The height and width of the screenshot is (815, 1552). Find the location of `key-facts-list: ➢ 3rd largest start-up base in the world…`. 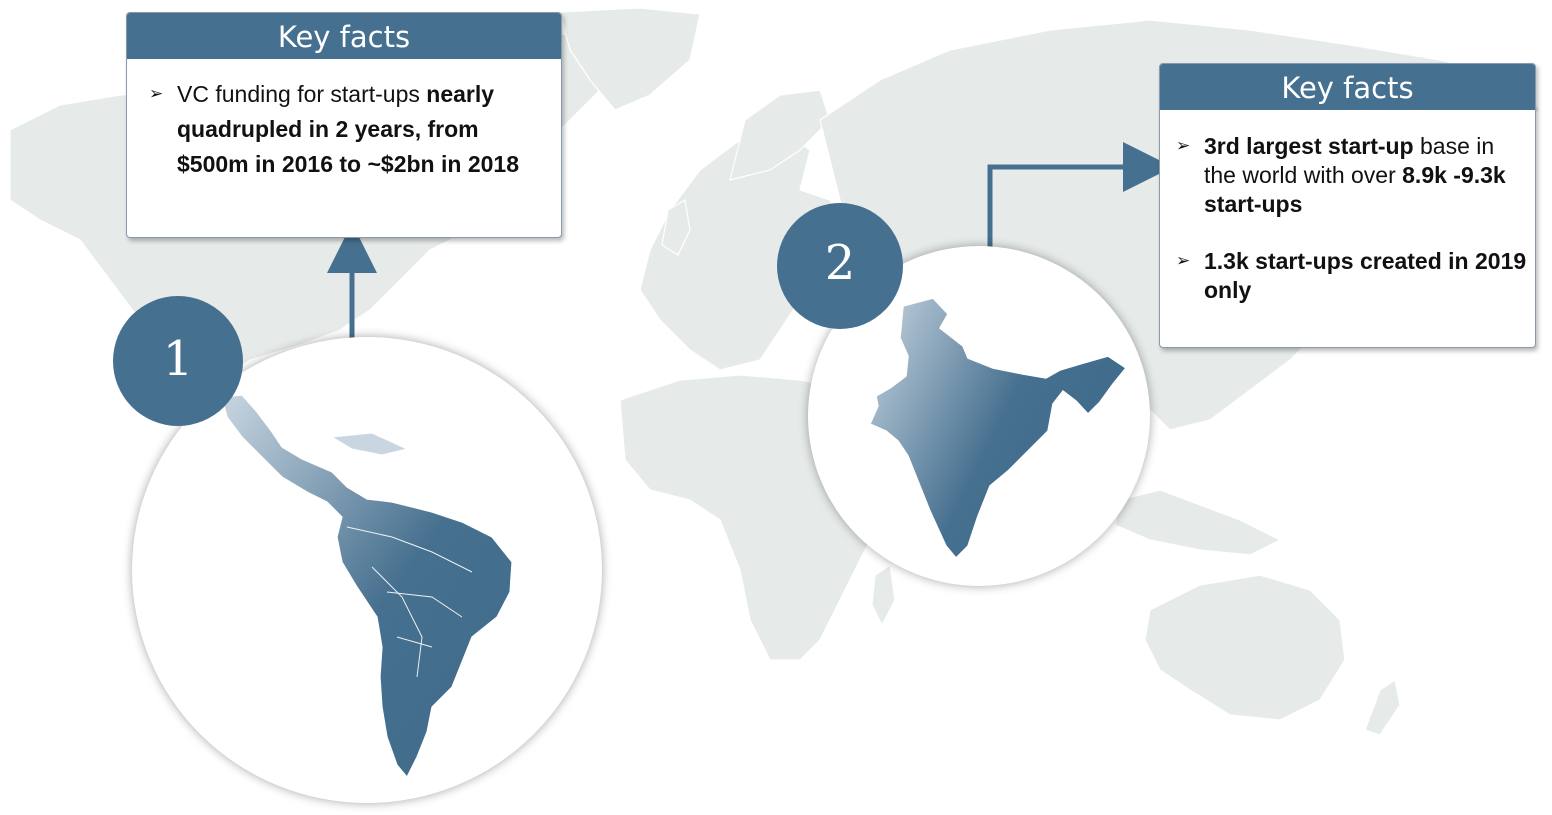

key-facts-list: ➢ 3rd largest start-up base in the world… is located at coordinates (1347, 207).